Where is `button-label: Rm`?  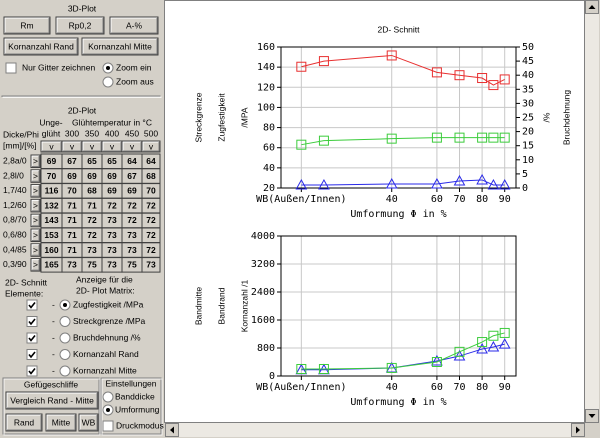
button-label: Rm is located at coordinates (26, 25).